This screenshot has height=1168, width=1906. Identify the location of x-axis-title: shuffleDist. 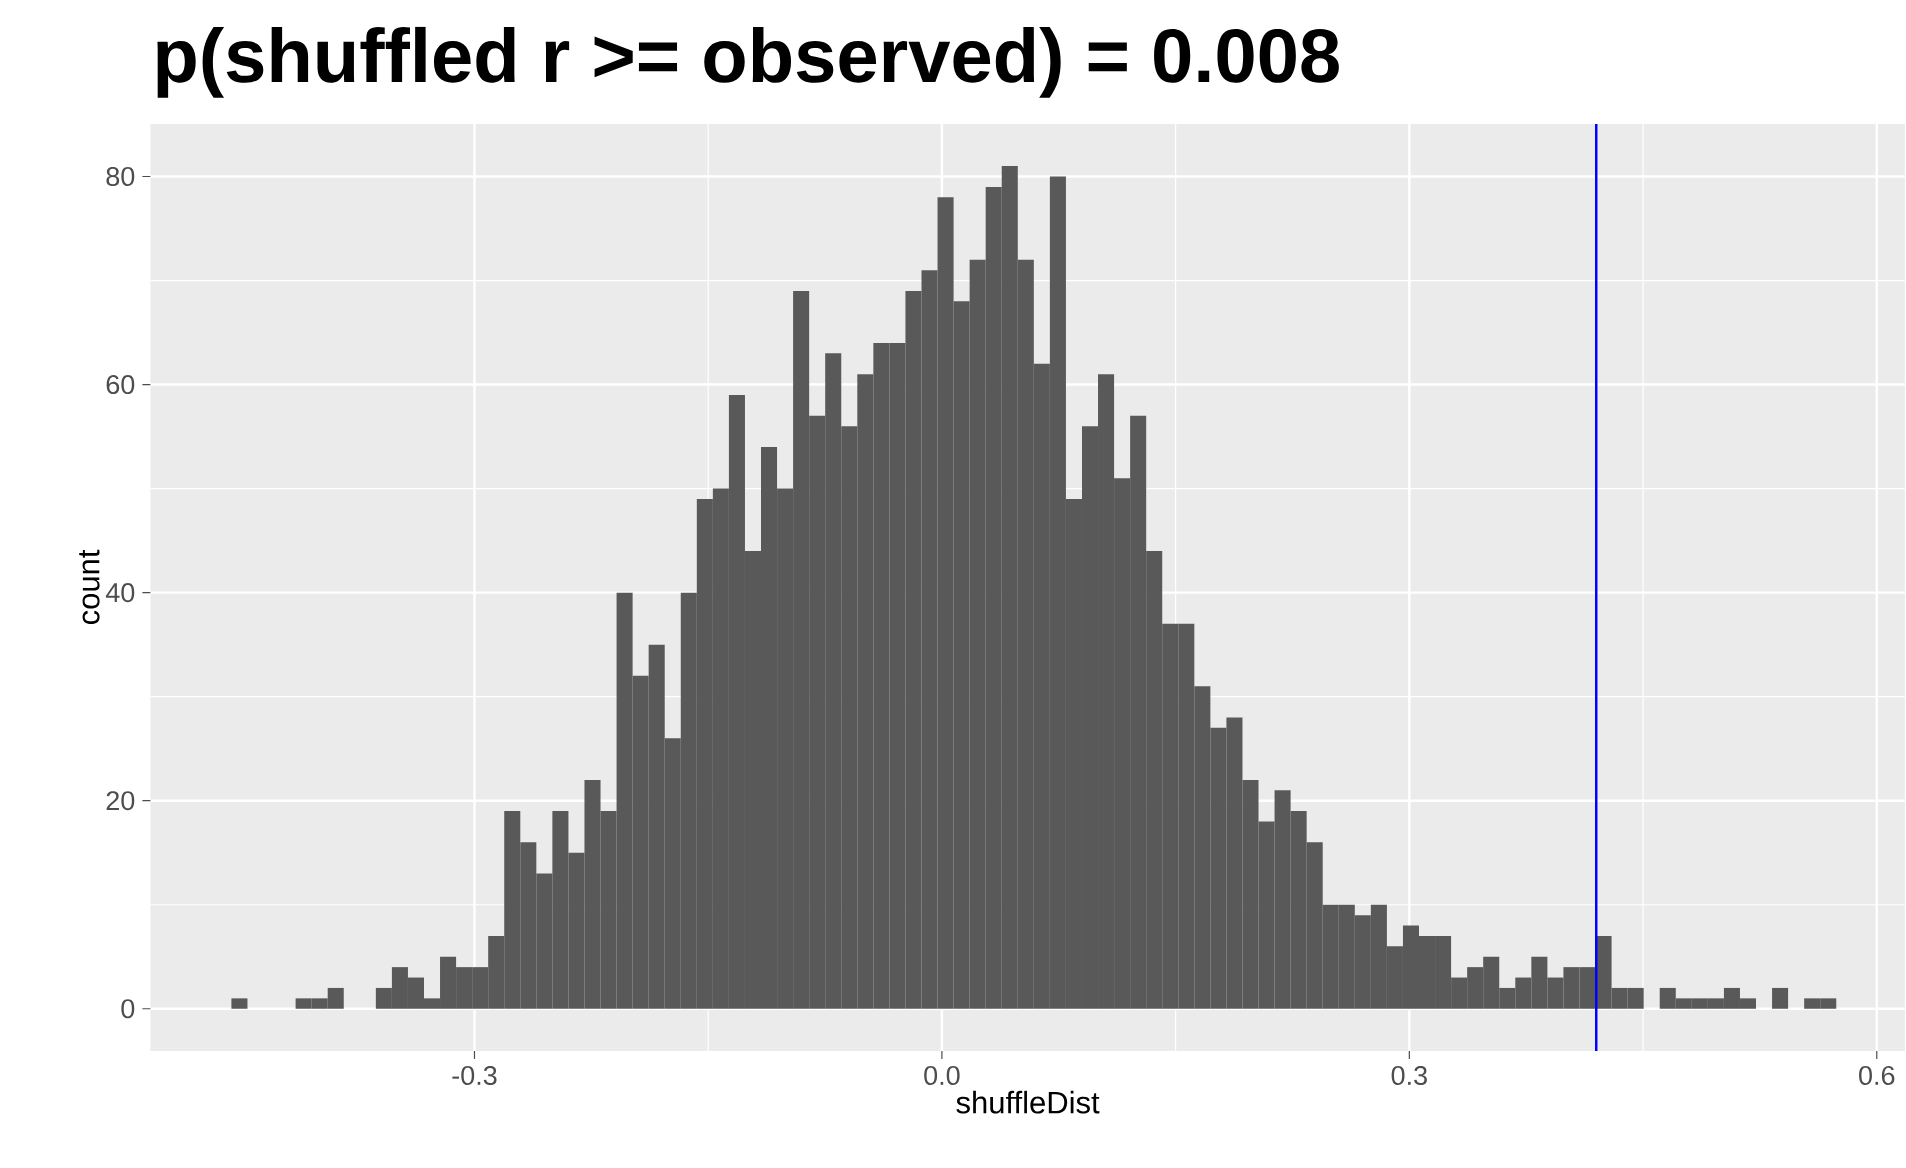
(1028, 1102).